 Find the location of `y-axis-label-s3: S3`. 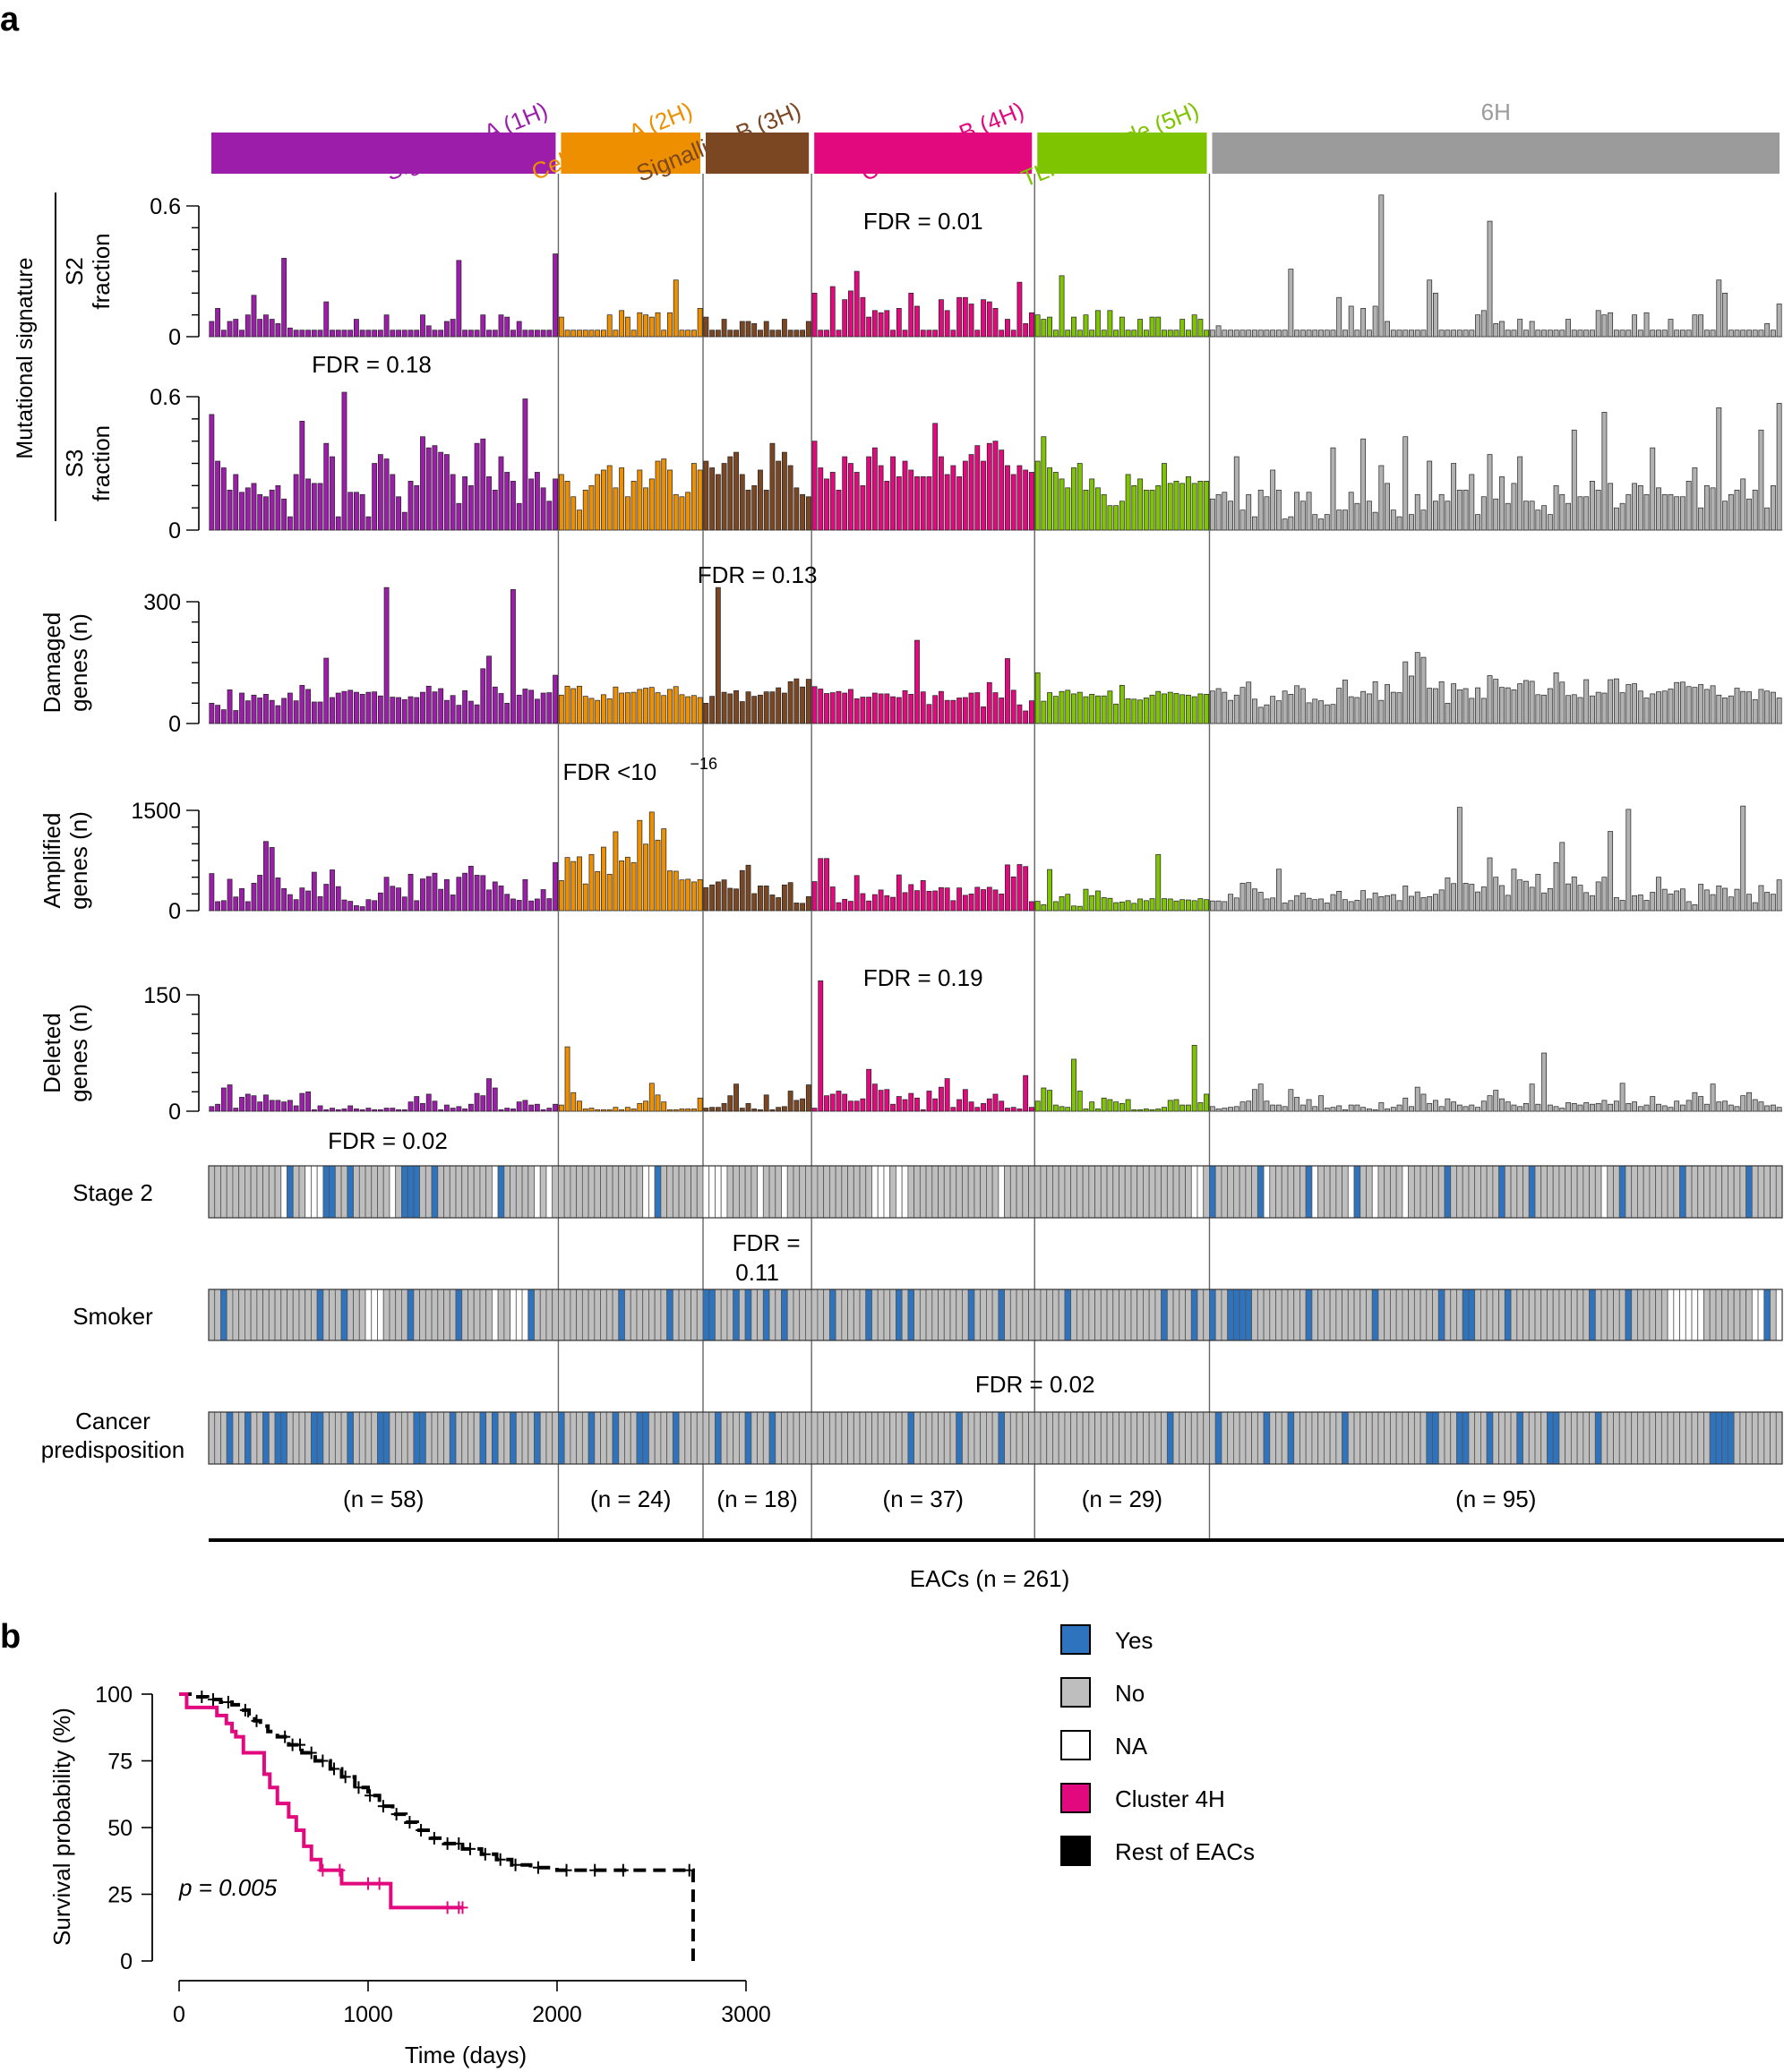

y-axis-label-s3: S3 is located at coordinates (74, 464).